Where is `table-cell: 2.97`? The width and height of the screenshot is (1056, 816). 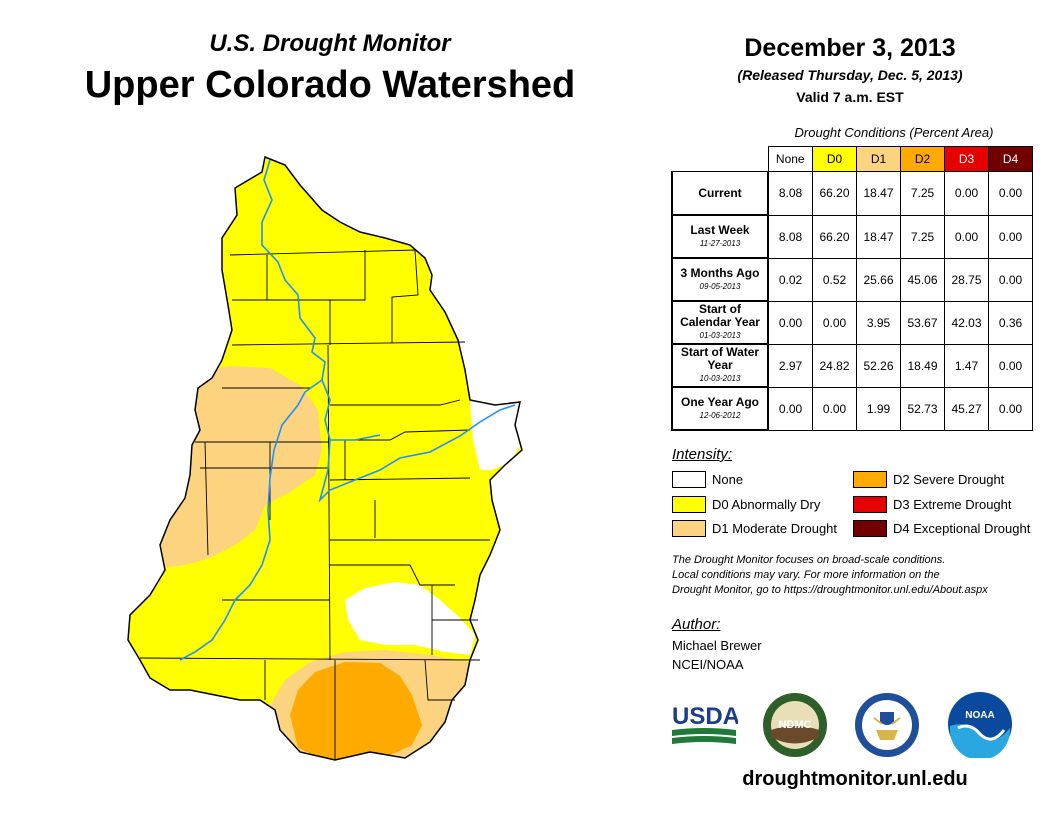
table-cell: 2.97 is located at coordinates (790, 365).